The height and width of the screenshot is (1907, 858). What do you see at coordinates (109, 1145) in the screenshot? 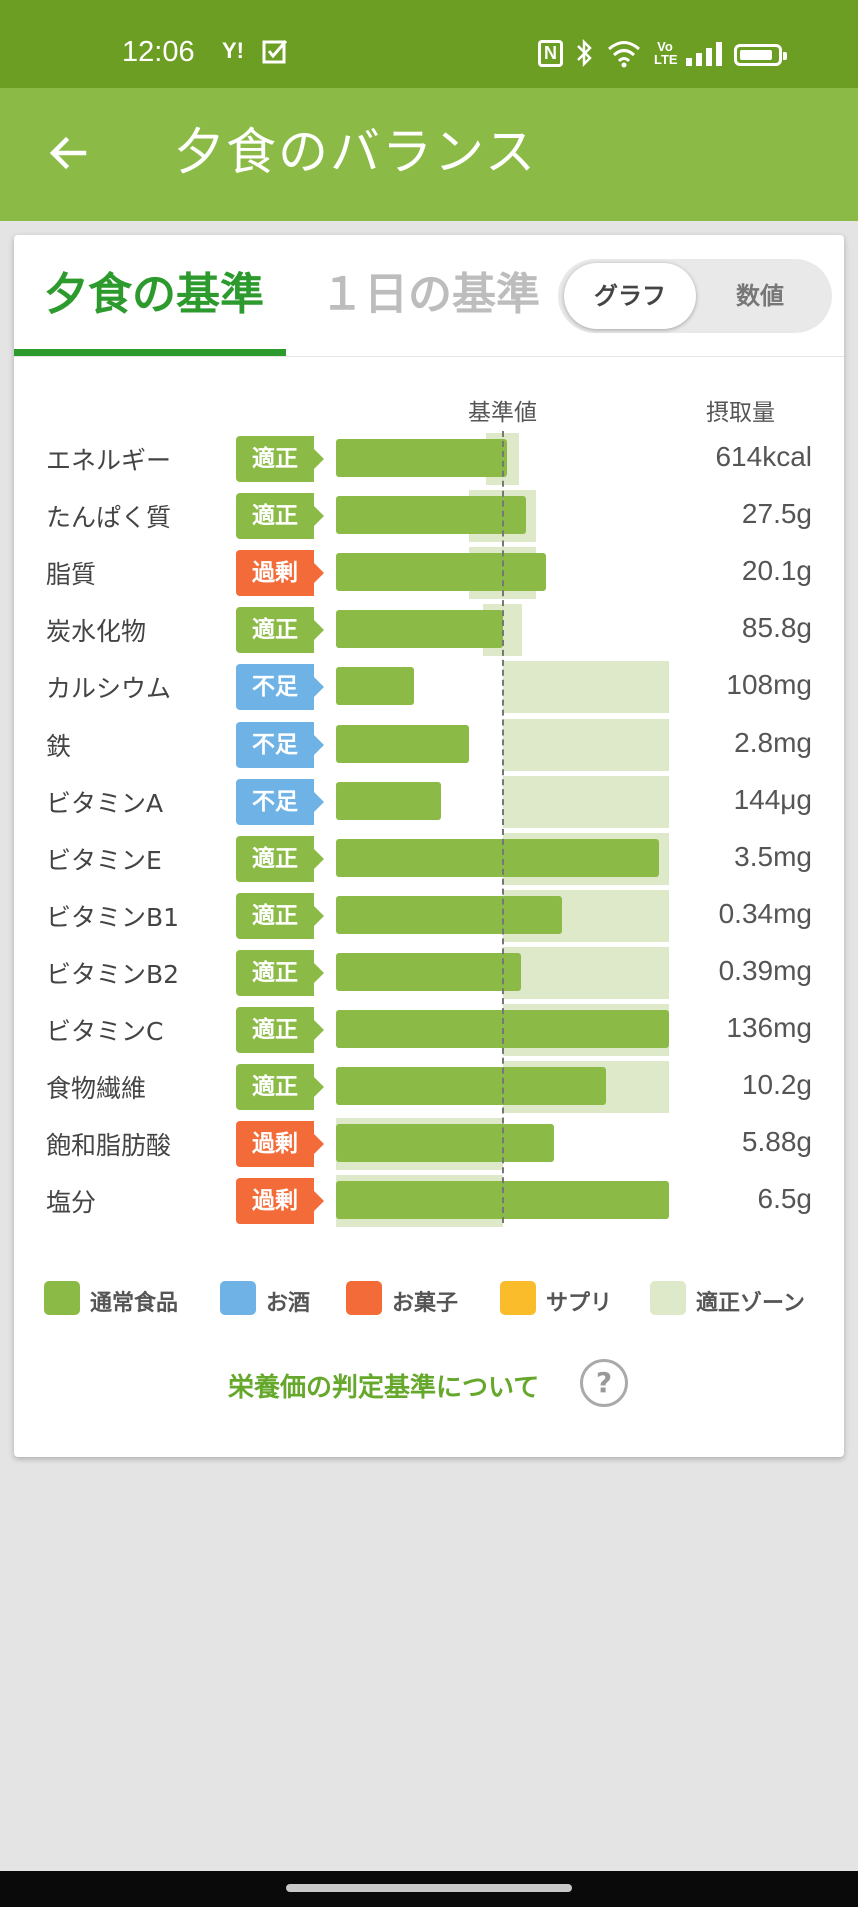
I see `nutrient-name: 飽和脂肪酸` at bounding box center [109, 1145].